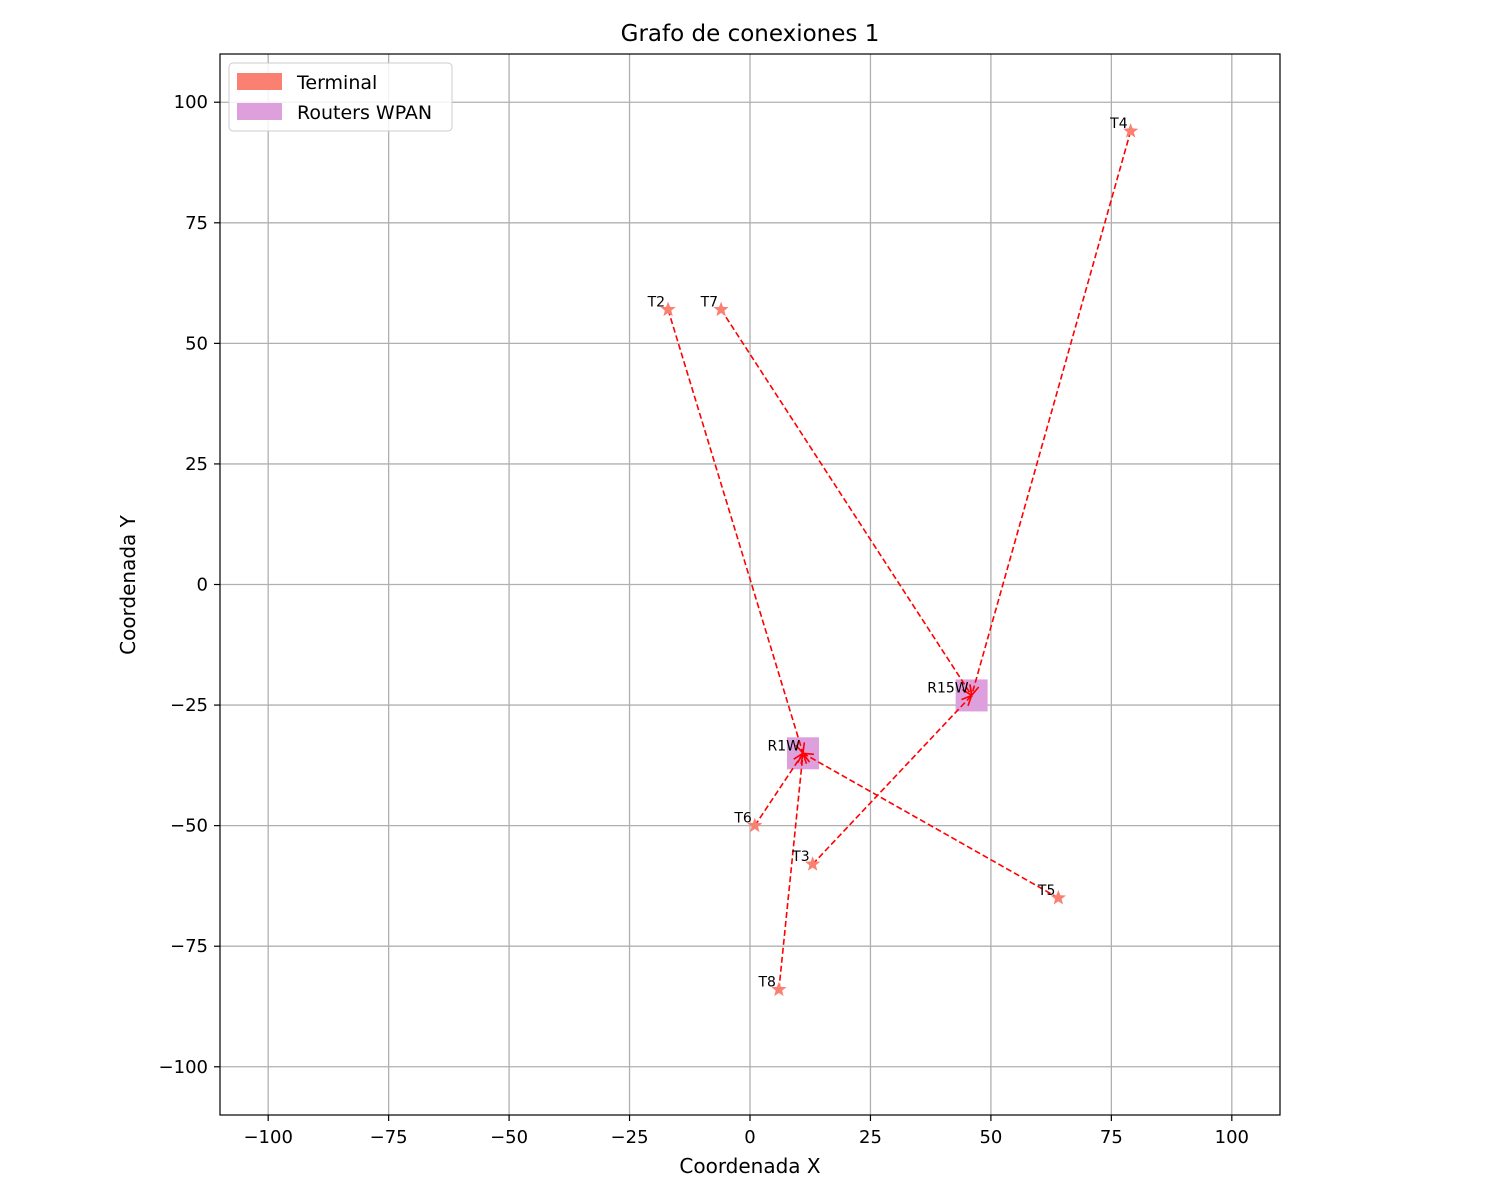 The height and width of the screenshot is (1200, 1500). Describe the element at coordinates (196, 343) in the screenshot. I see `y-tick-label: 50` at that location.